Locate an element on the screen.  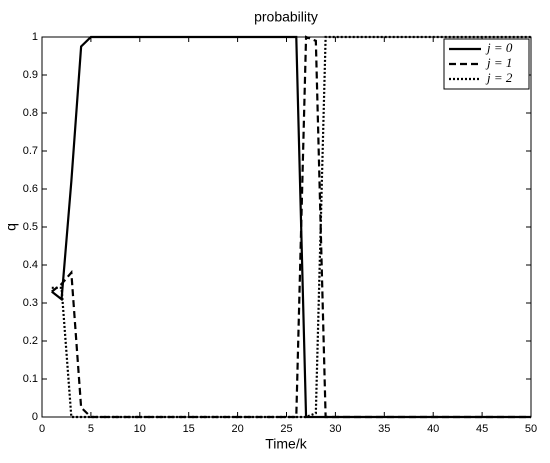
x-tick-label: 40 is located at coordinates (433, 429).